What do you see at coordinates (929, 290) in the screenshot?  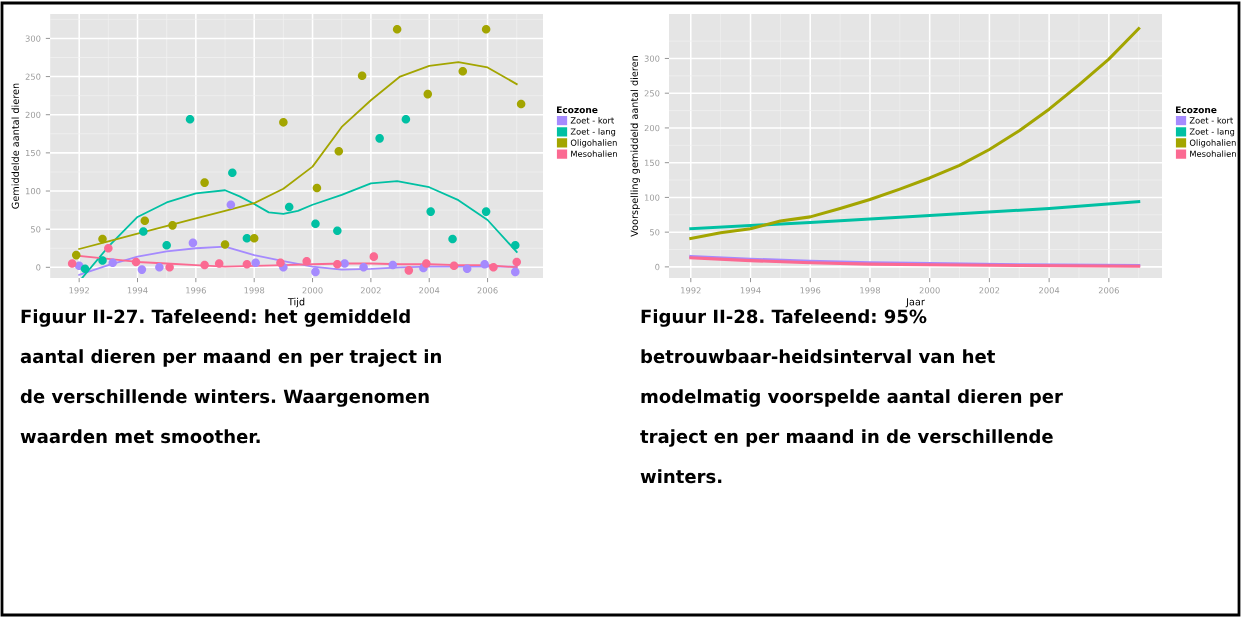 I see `x-tick-label: 2000` at bounding box center [929, 290].